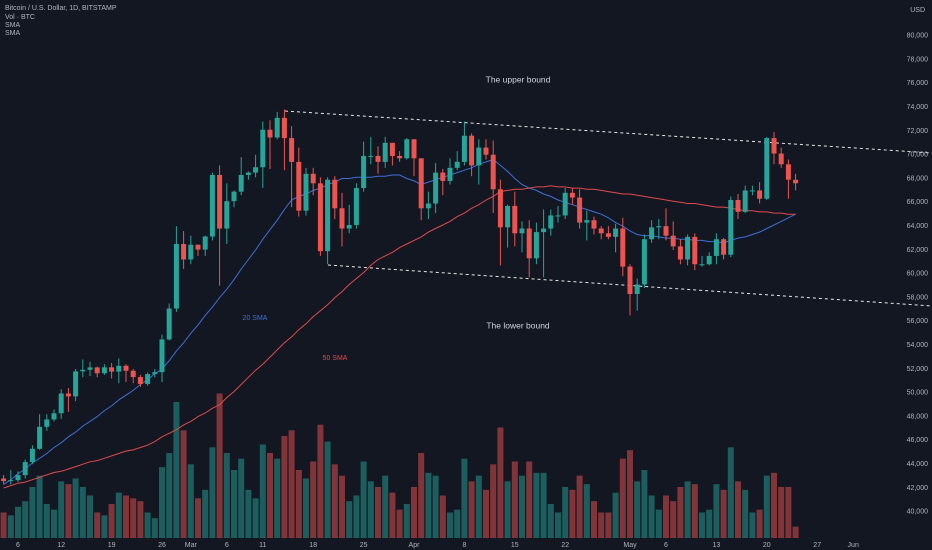  I want to click on x-tick-label: 6, so click(666, 545).